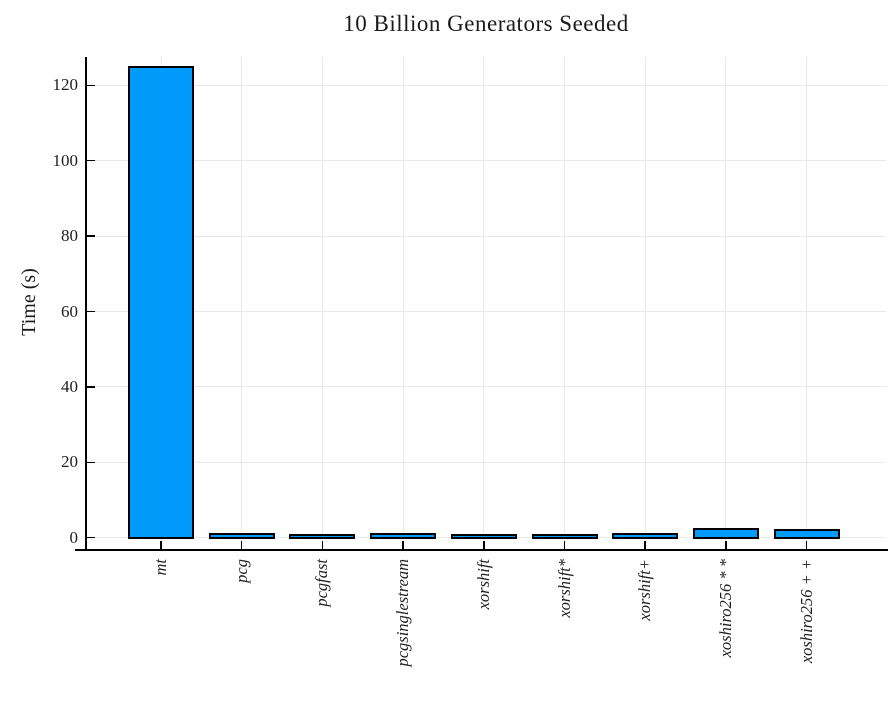 This screenshot has height=704, width=892. I want to click on x-tick-label: pcgfast, so click(322, 583).